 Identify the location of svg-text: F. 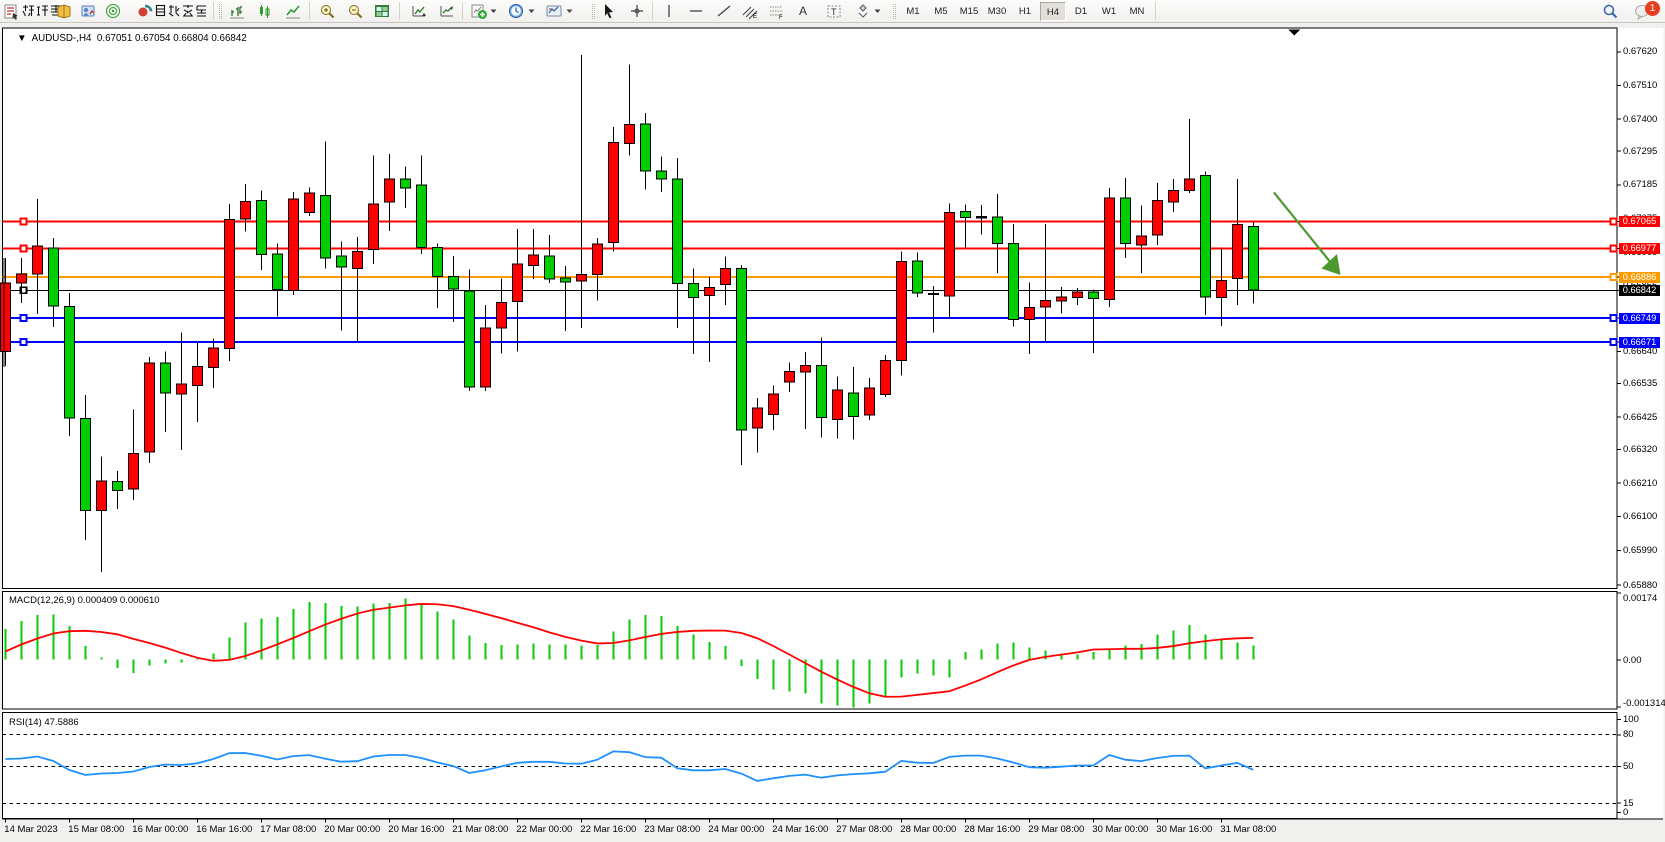
(781, 17).